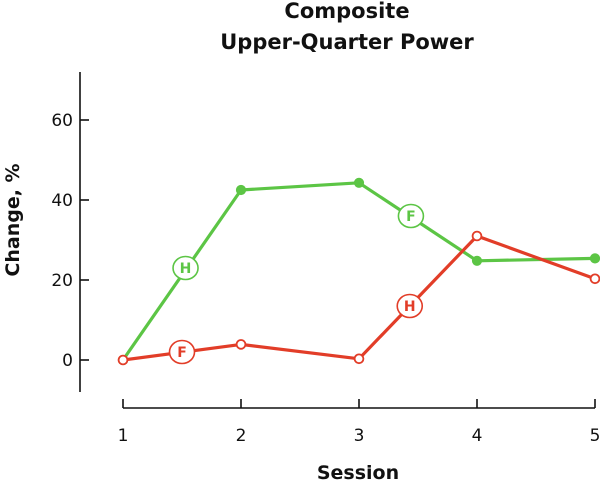  Describe the element at coordinates (346, 11) in the screenshot. I see `chart-title-line-1: Composite` at that location.